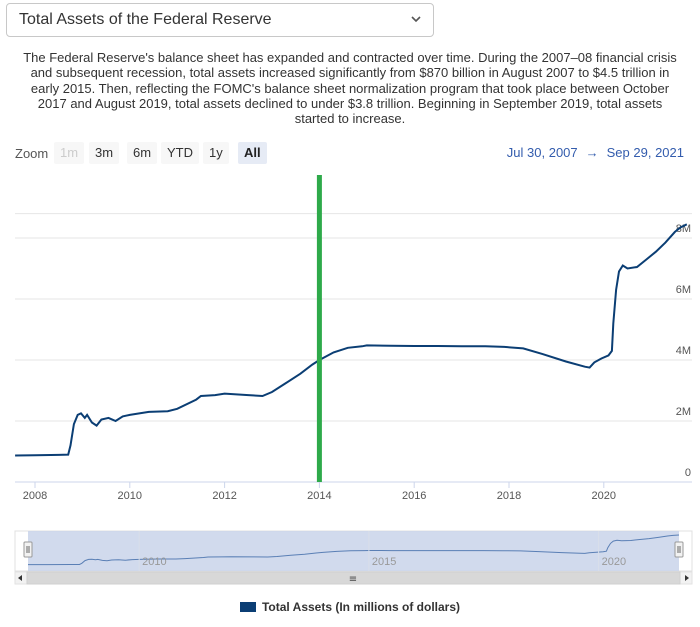 This screenshot has height=627, width=700. Describe the element at coordinates (180, 153) in the screenshot. I see `zoom-button-ytd: YTD` at that location.